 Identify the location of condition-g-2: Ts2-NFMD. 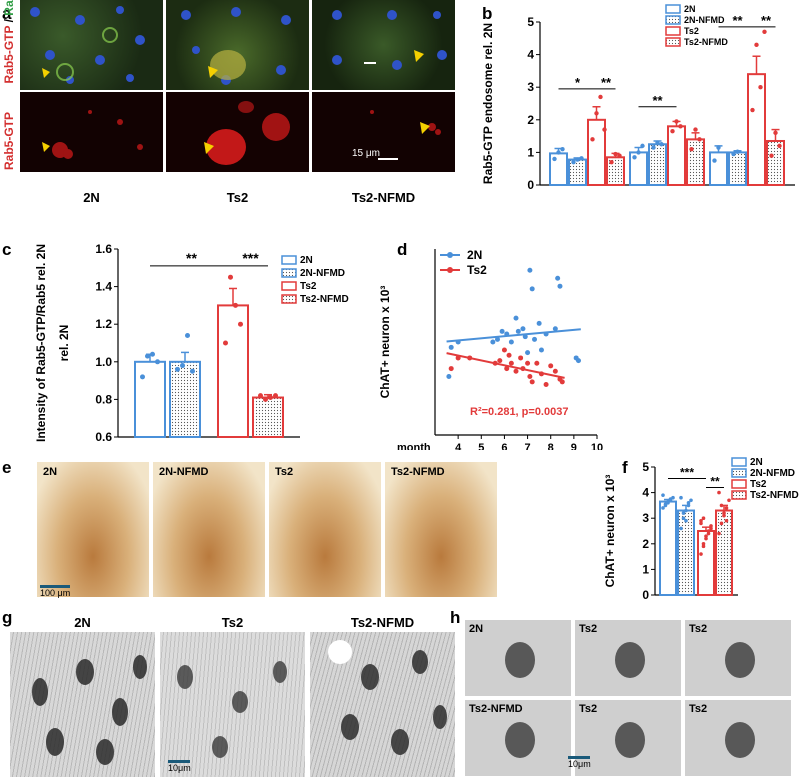
(382, 622).